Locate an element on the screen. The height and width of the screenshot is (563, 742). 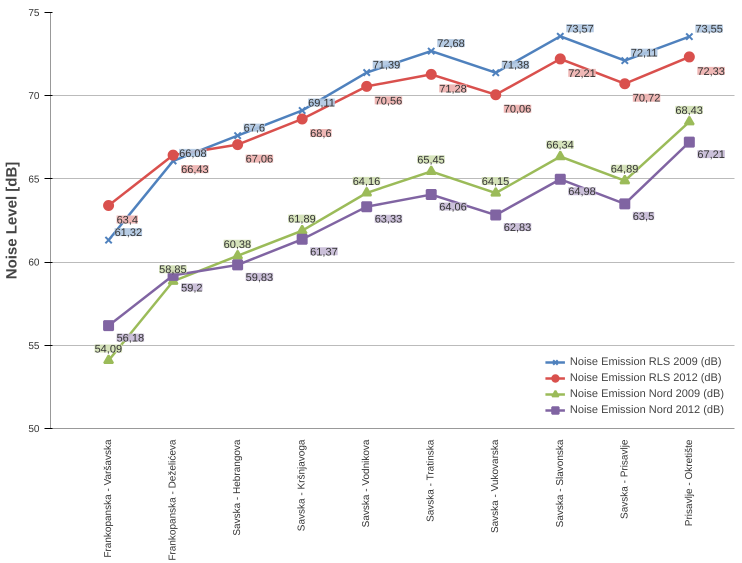
data-label: 72,11 is located at coordinates (644, 54).